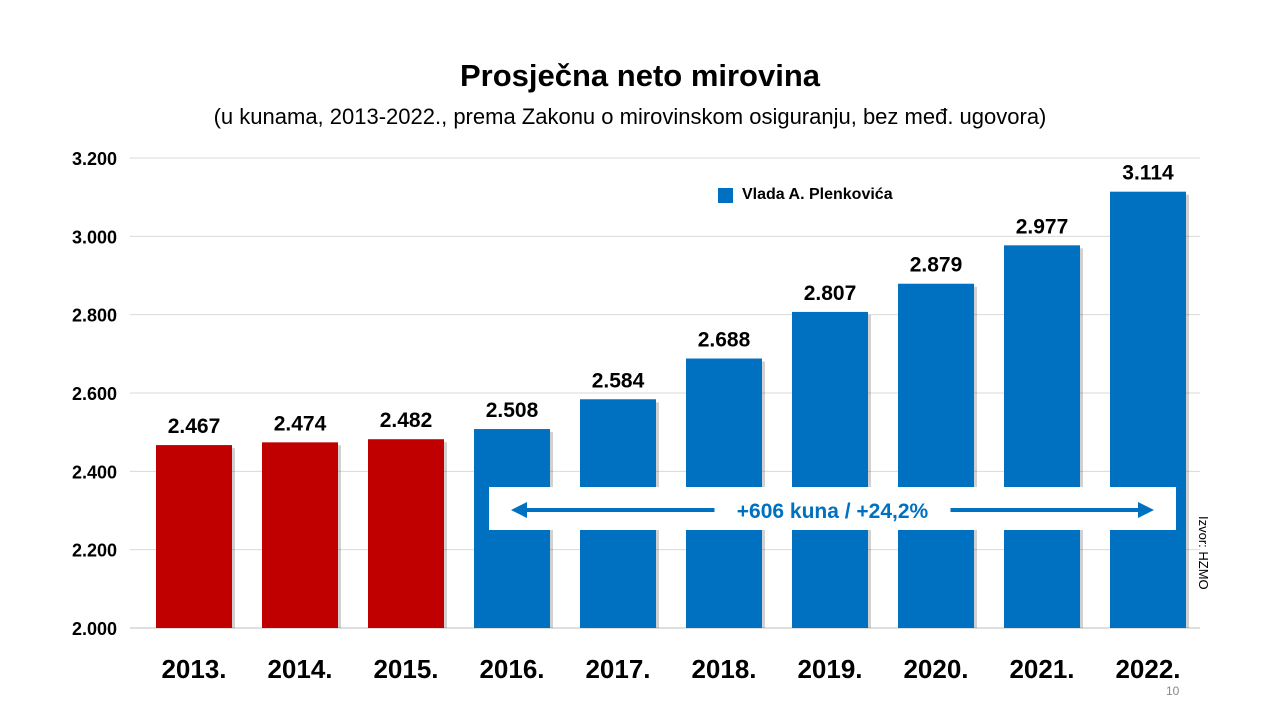 The width and height of the screenshot is (1280, 720). What do you see at coordinates (640, 75) in the screenshot?
I see `chart-title: Prosječna neto mirovina` at bounding box center [640, 75].